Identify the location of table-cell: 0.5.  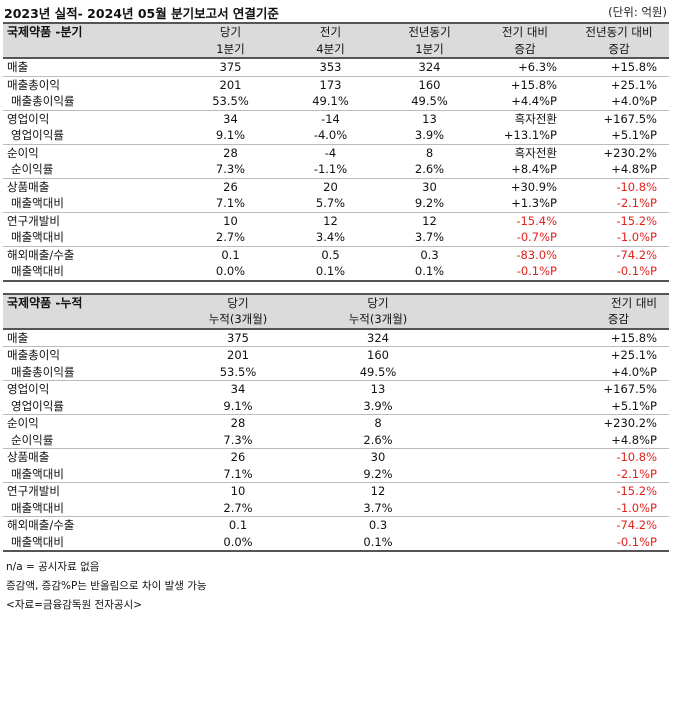
(330, 254).